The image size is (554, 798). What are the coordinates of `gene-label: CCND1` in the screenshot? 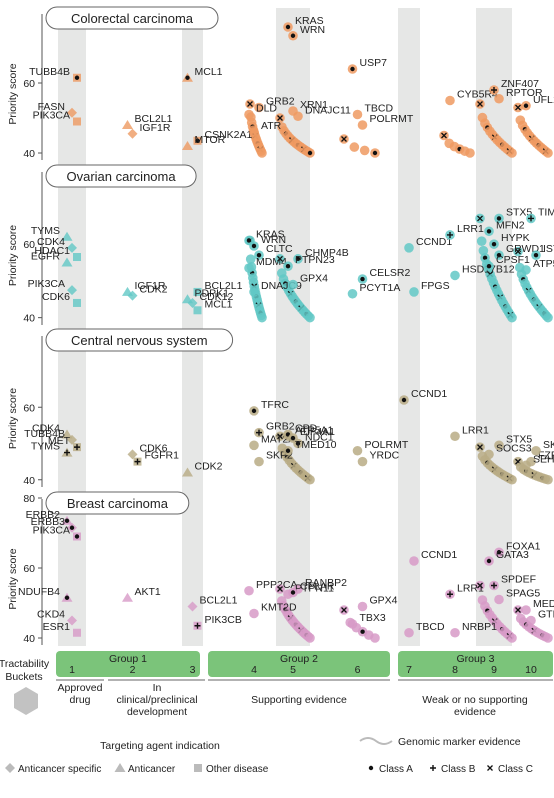 It's located at (434, 242).